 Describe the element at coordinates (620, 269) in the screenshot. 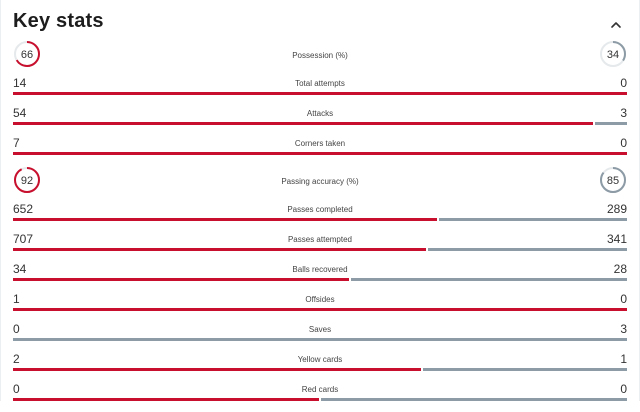

I see `stat-away-value: 28` at that location.